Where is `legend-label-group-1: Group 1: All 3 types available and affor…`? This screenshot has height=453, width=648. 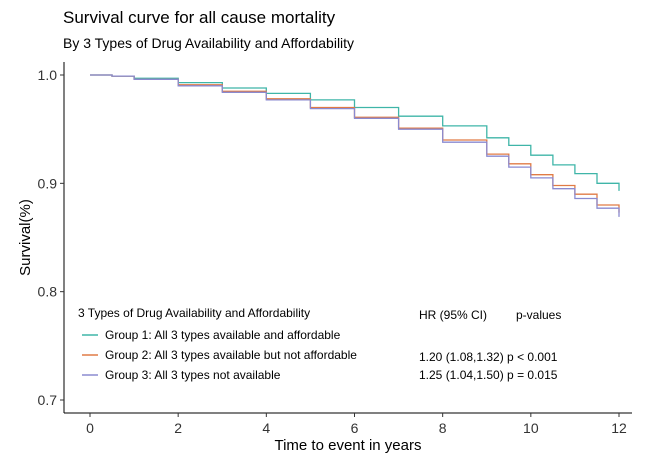
legend-label-group-1: Group 1: All 3 types available and affor… is located at coordinates (223, 335).